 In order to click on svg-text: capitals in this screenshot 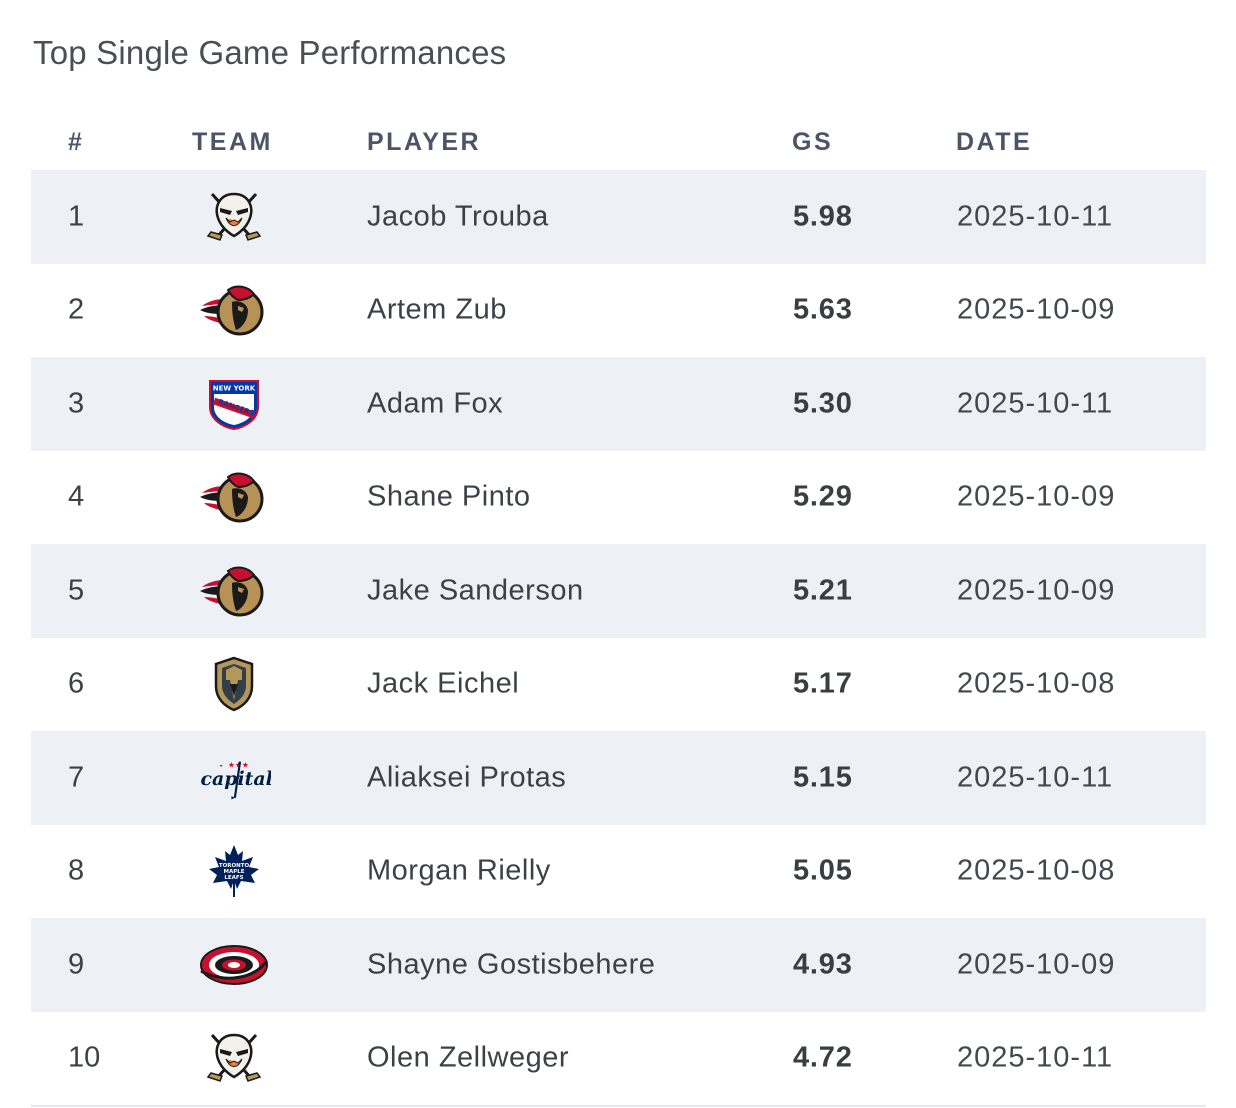, I will do `click(235, 779)`.